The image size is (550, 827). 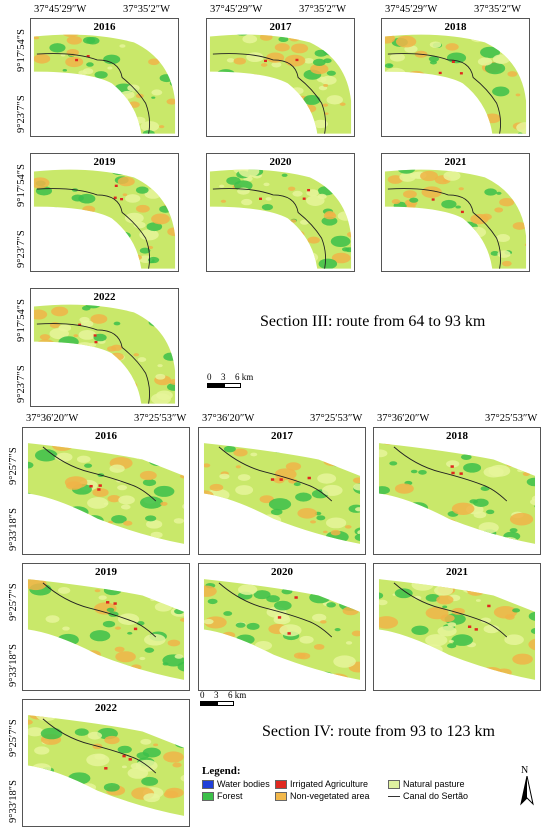 I want to click on map-panel-3-2020: 2020, so click(x=280, y=212).